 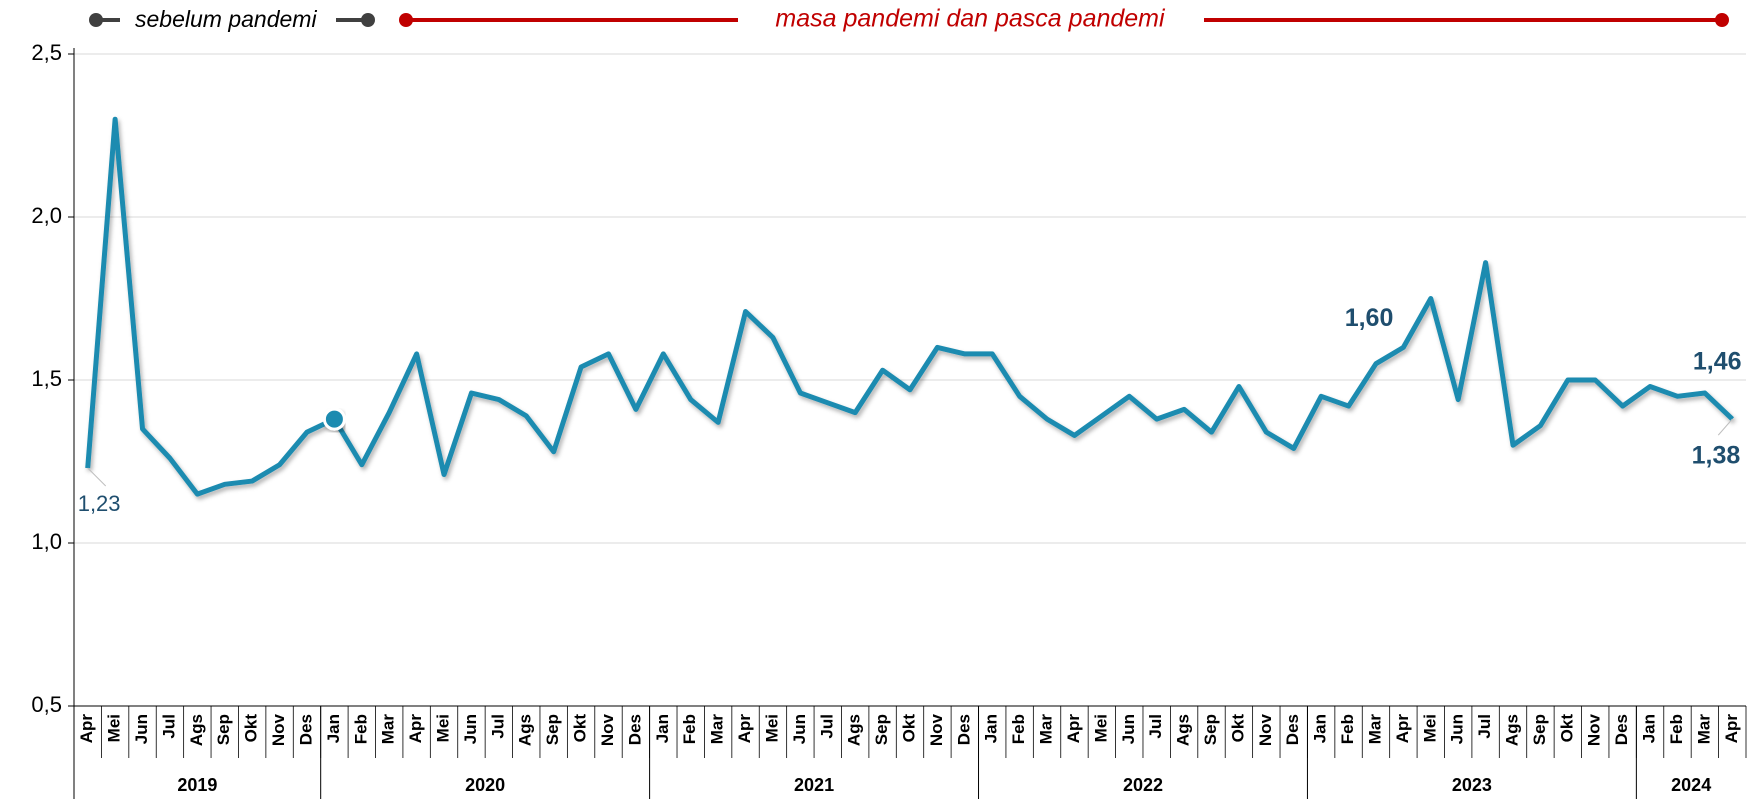 I want to click on point-marker, so click(x=334, y=419).